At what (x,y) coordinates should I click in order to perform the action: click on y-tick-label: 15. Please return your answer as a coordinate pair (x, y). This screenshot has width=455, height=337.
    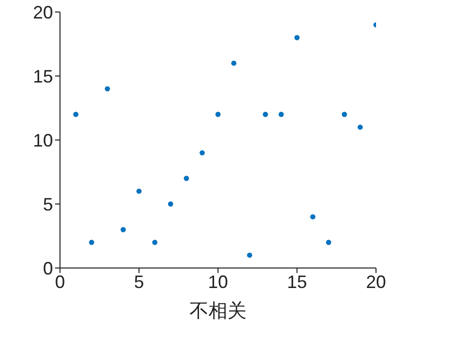
    Looking at the image, I should click on (42, 76).